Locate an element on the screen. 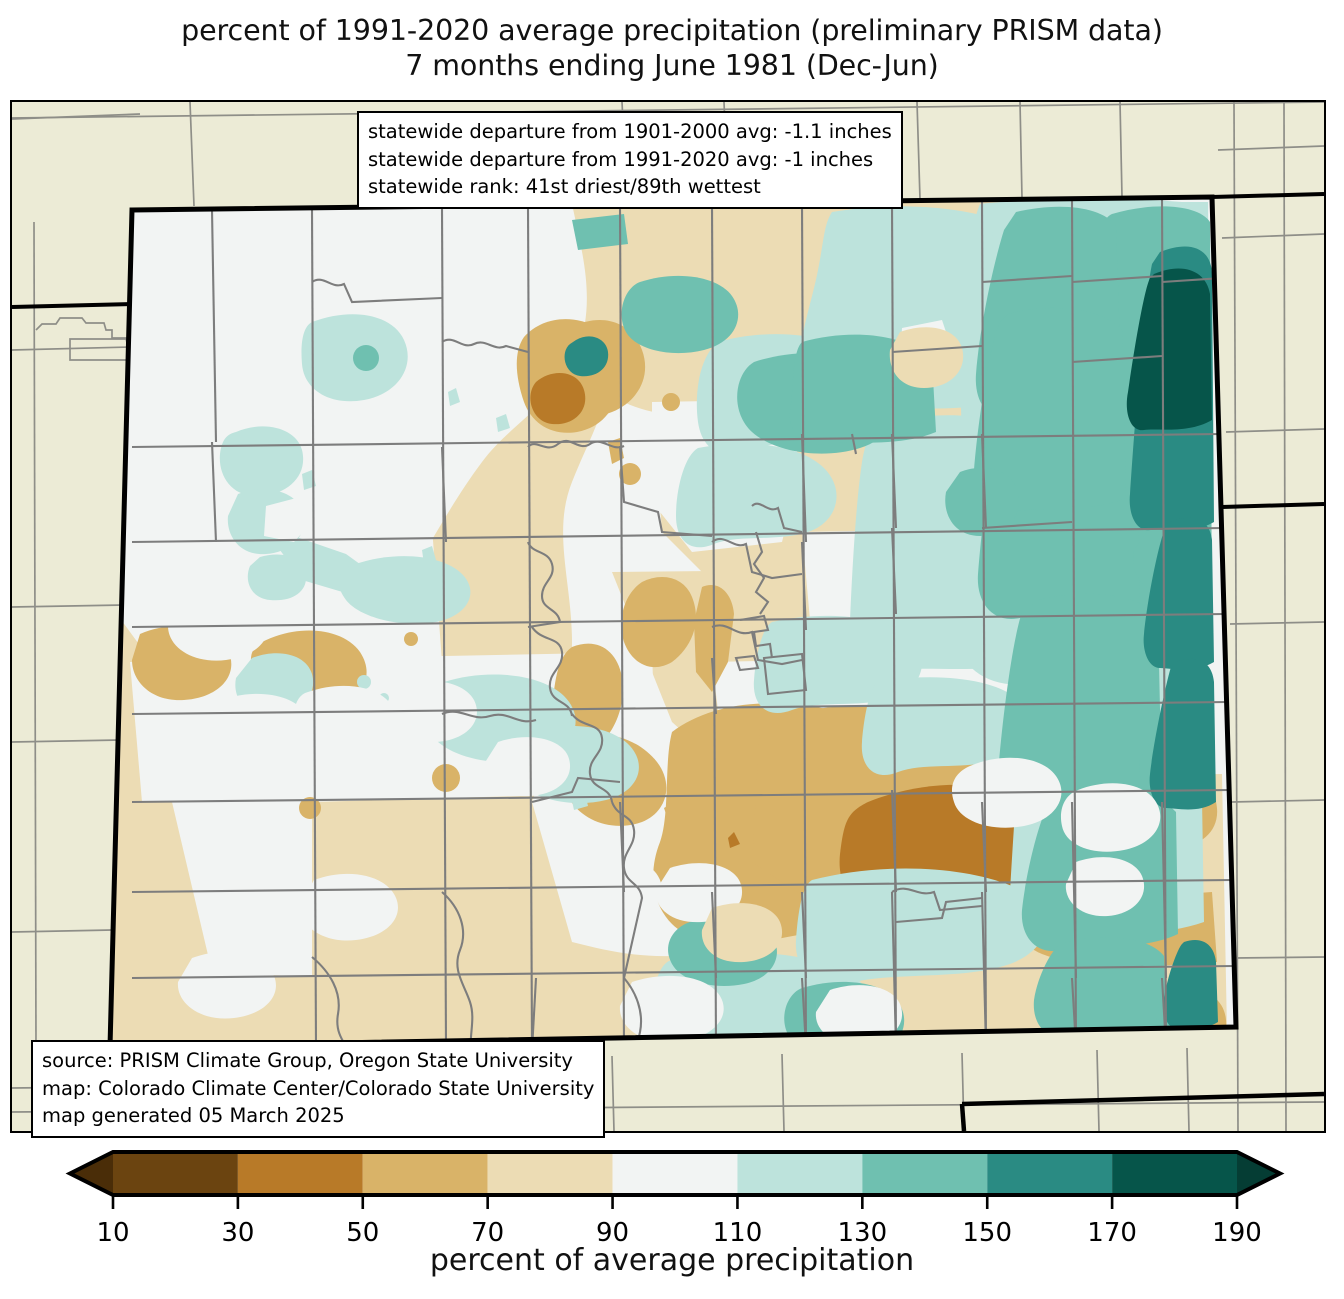 The image size is (1344, 1299). map-generated-line: map generated 05 March 2025 is located at coordinates (193, 1116).